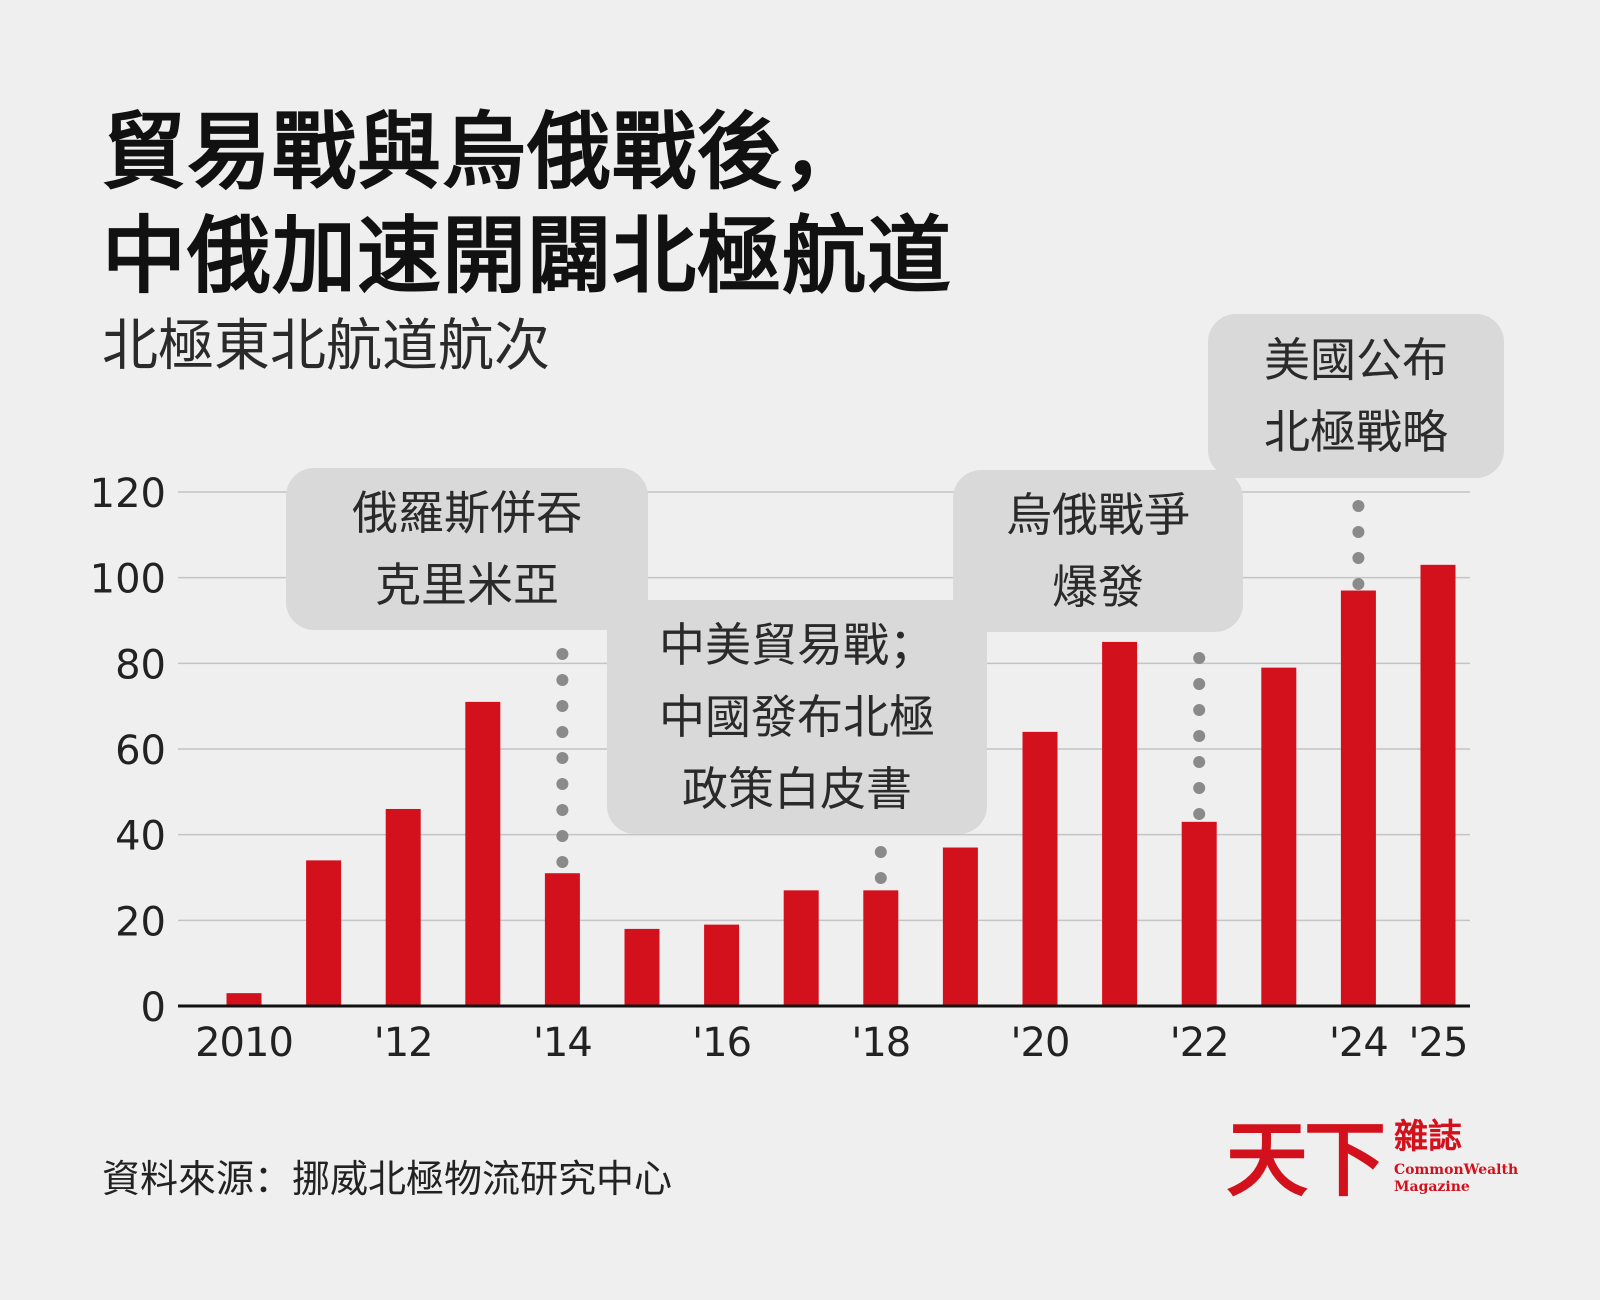 Image resolution: width=1600 pixels, height=1300 pixels. I want to click on y-tick-label-40: 40, so click(140, 837).